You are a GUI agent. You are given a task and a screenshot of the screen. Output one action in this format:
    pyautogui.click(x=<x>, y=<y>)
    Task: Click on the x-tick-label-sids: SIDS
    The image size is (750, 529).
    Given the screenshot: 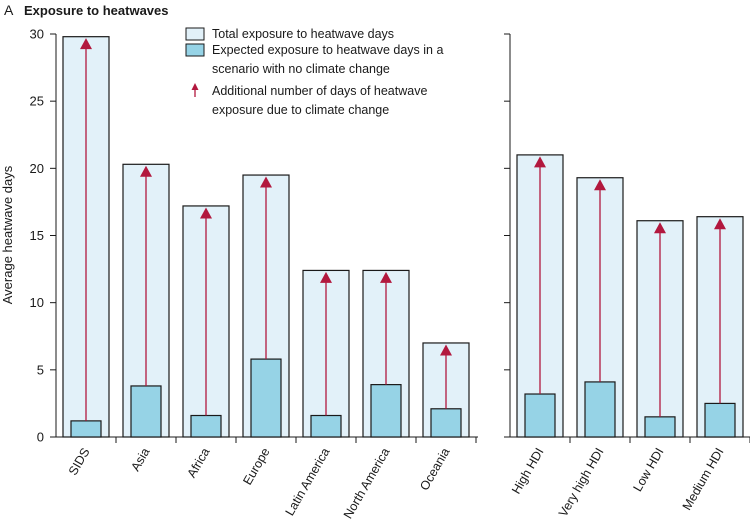 What is the action you would take?
    pyautogui.click(x=79, y=462)
    